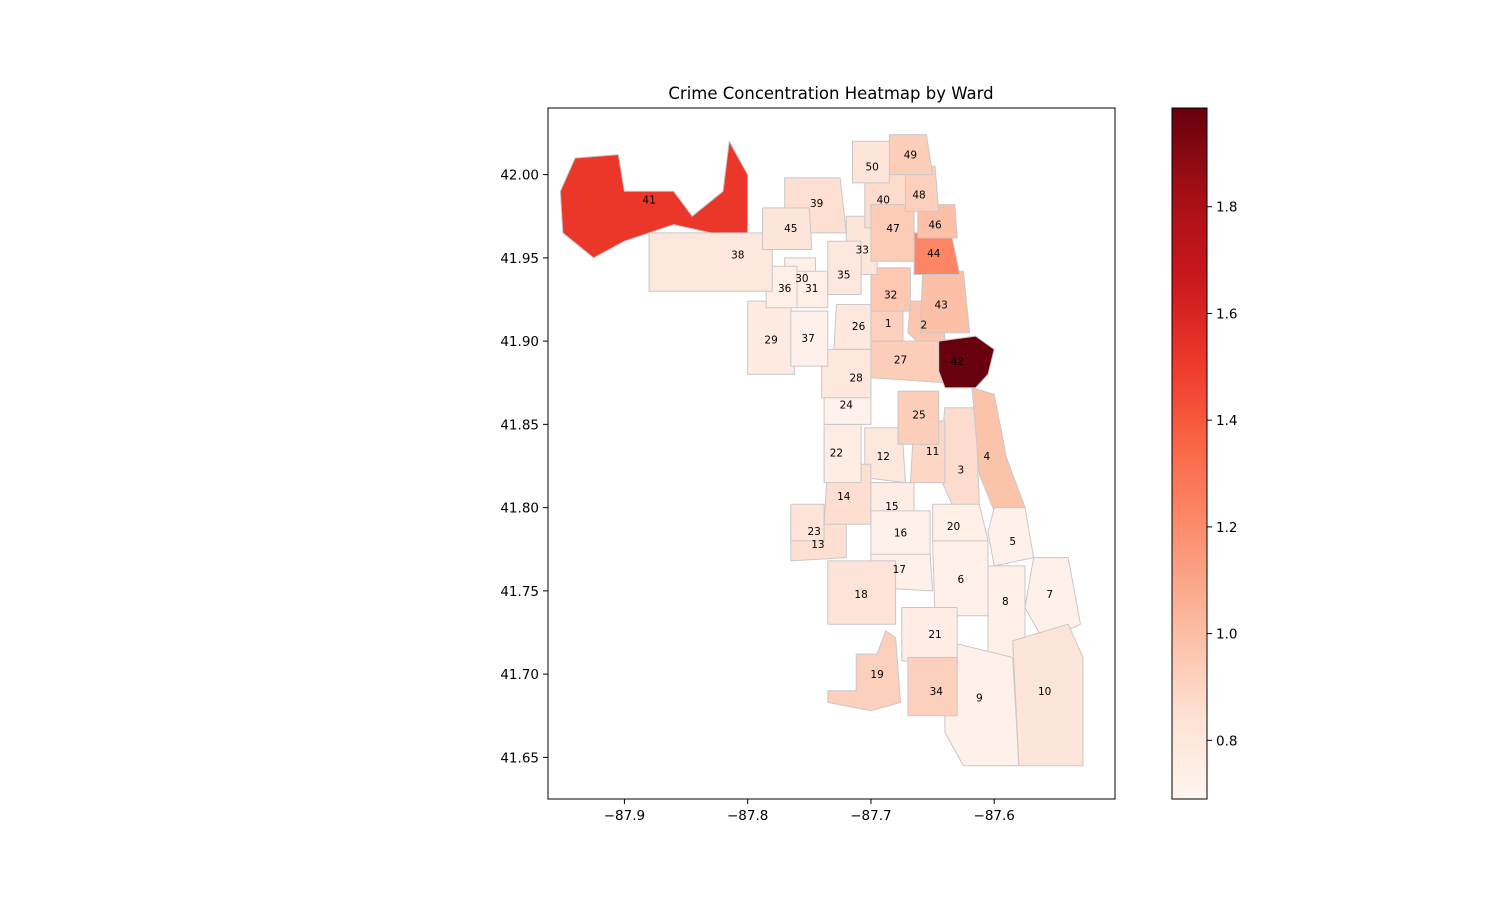 The image size is (1496, 898). I want to click on ward-40-label: 40, so click(883, 201).